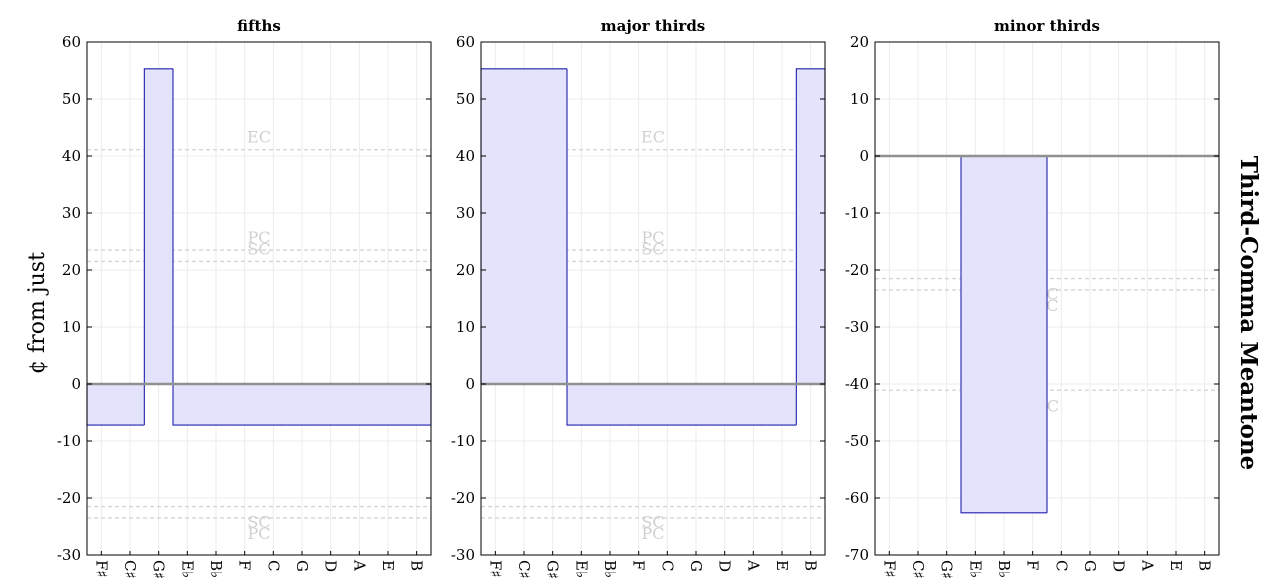 Image resolution: width=1262 pixels, height=585 pixels. Describe the element at coordinates (857, 555) in the screenshot. I see `y-tick-label: -70` at that location.